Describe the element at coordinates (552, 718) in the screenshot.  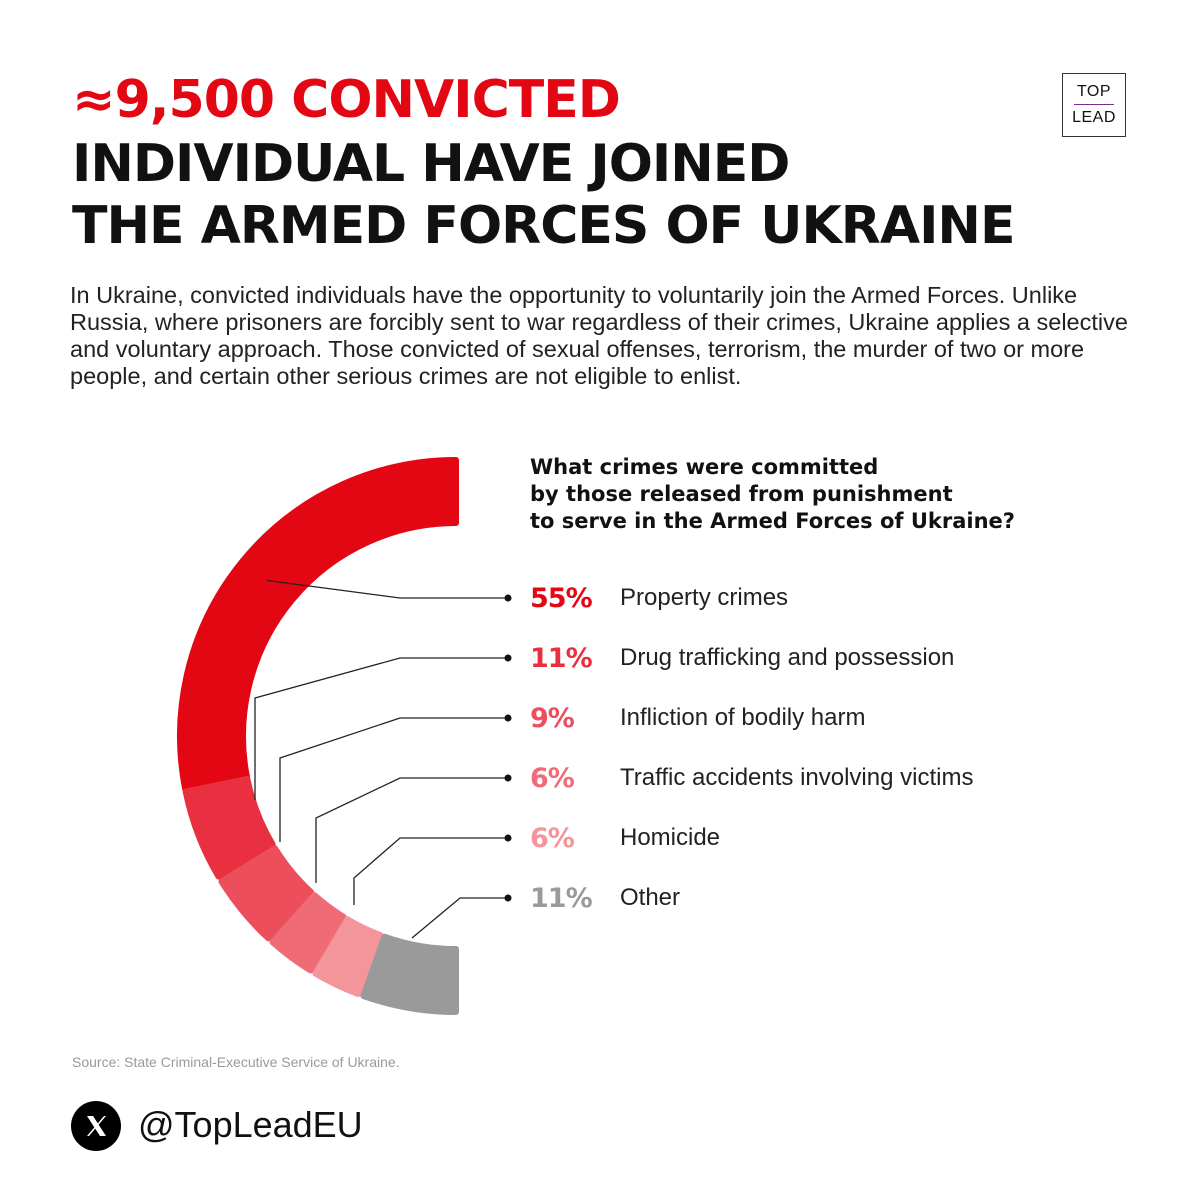
I see `legend-percent: 9%` at that location.